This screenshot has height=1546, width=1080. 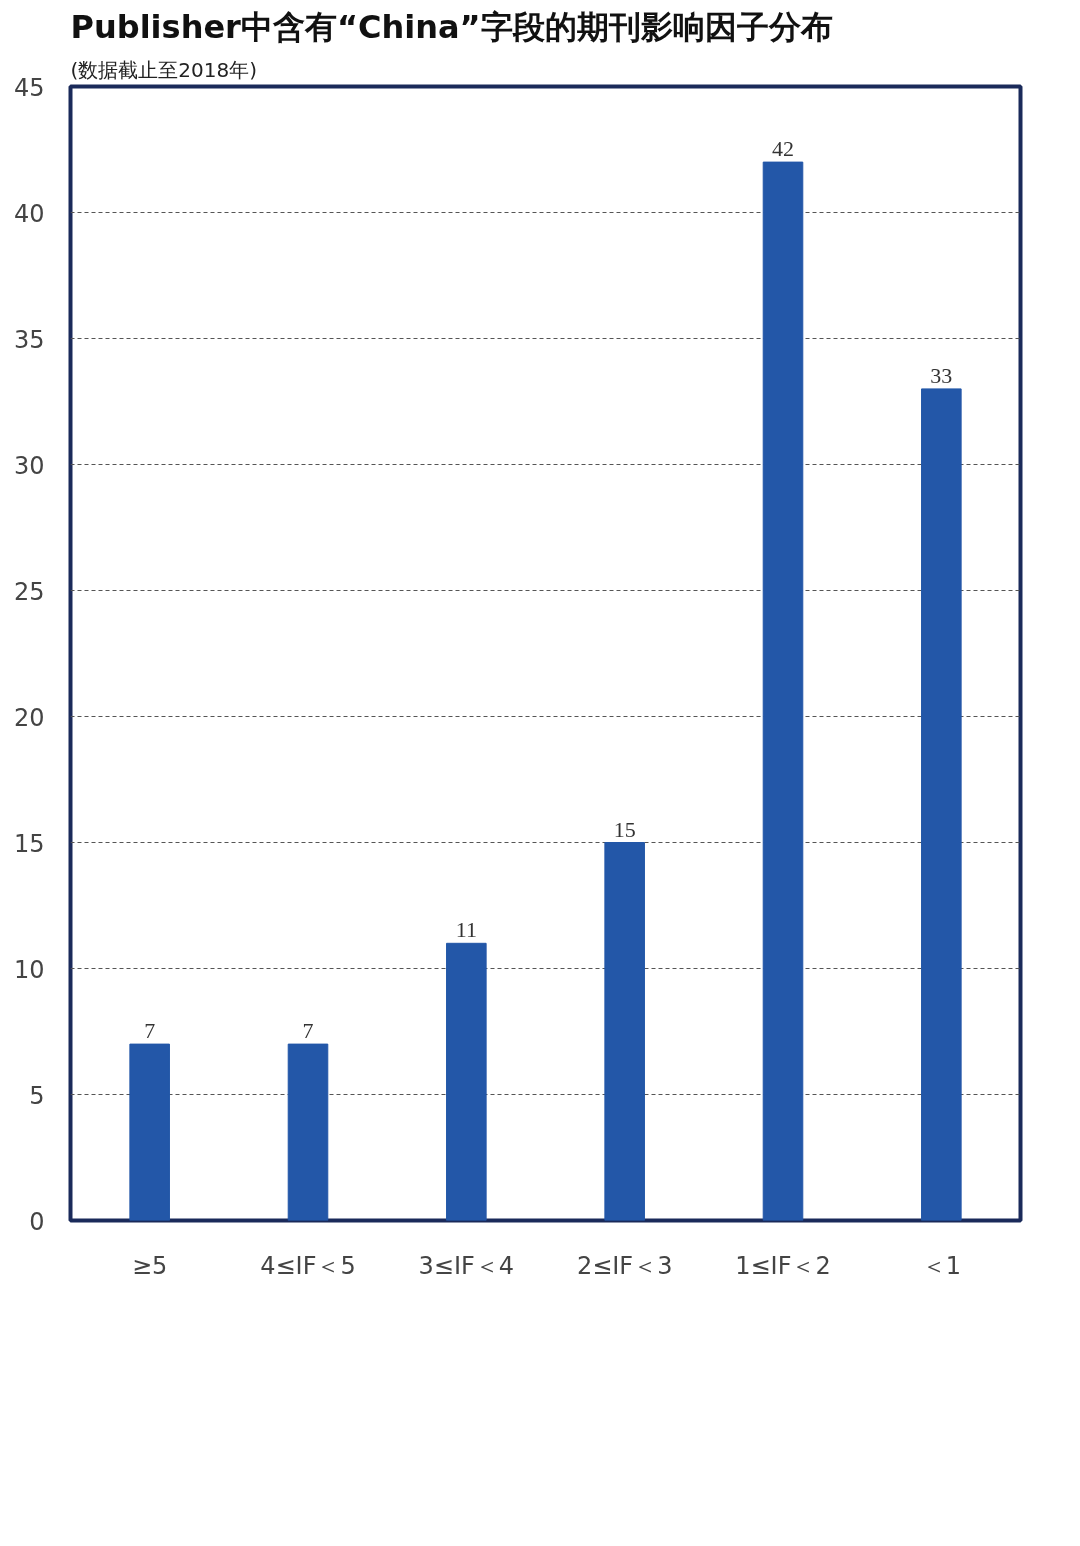 I want to click on x-tick-label: ≥5, so click(x=149, y=1265).